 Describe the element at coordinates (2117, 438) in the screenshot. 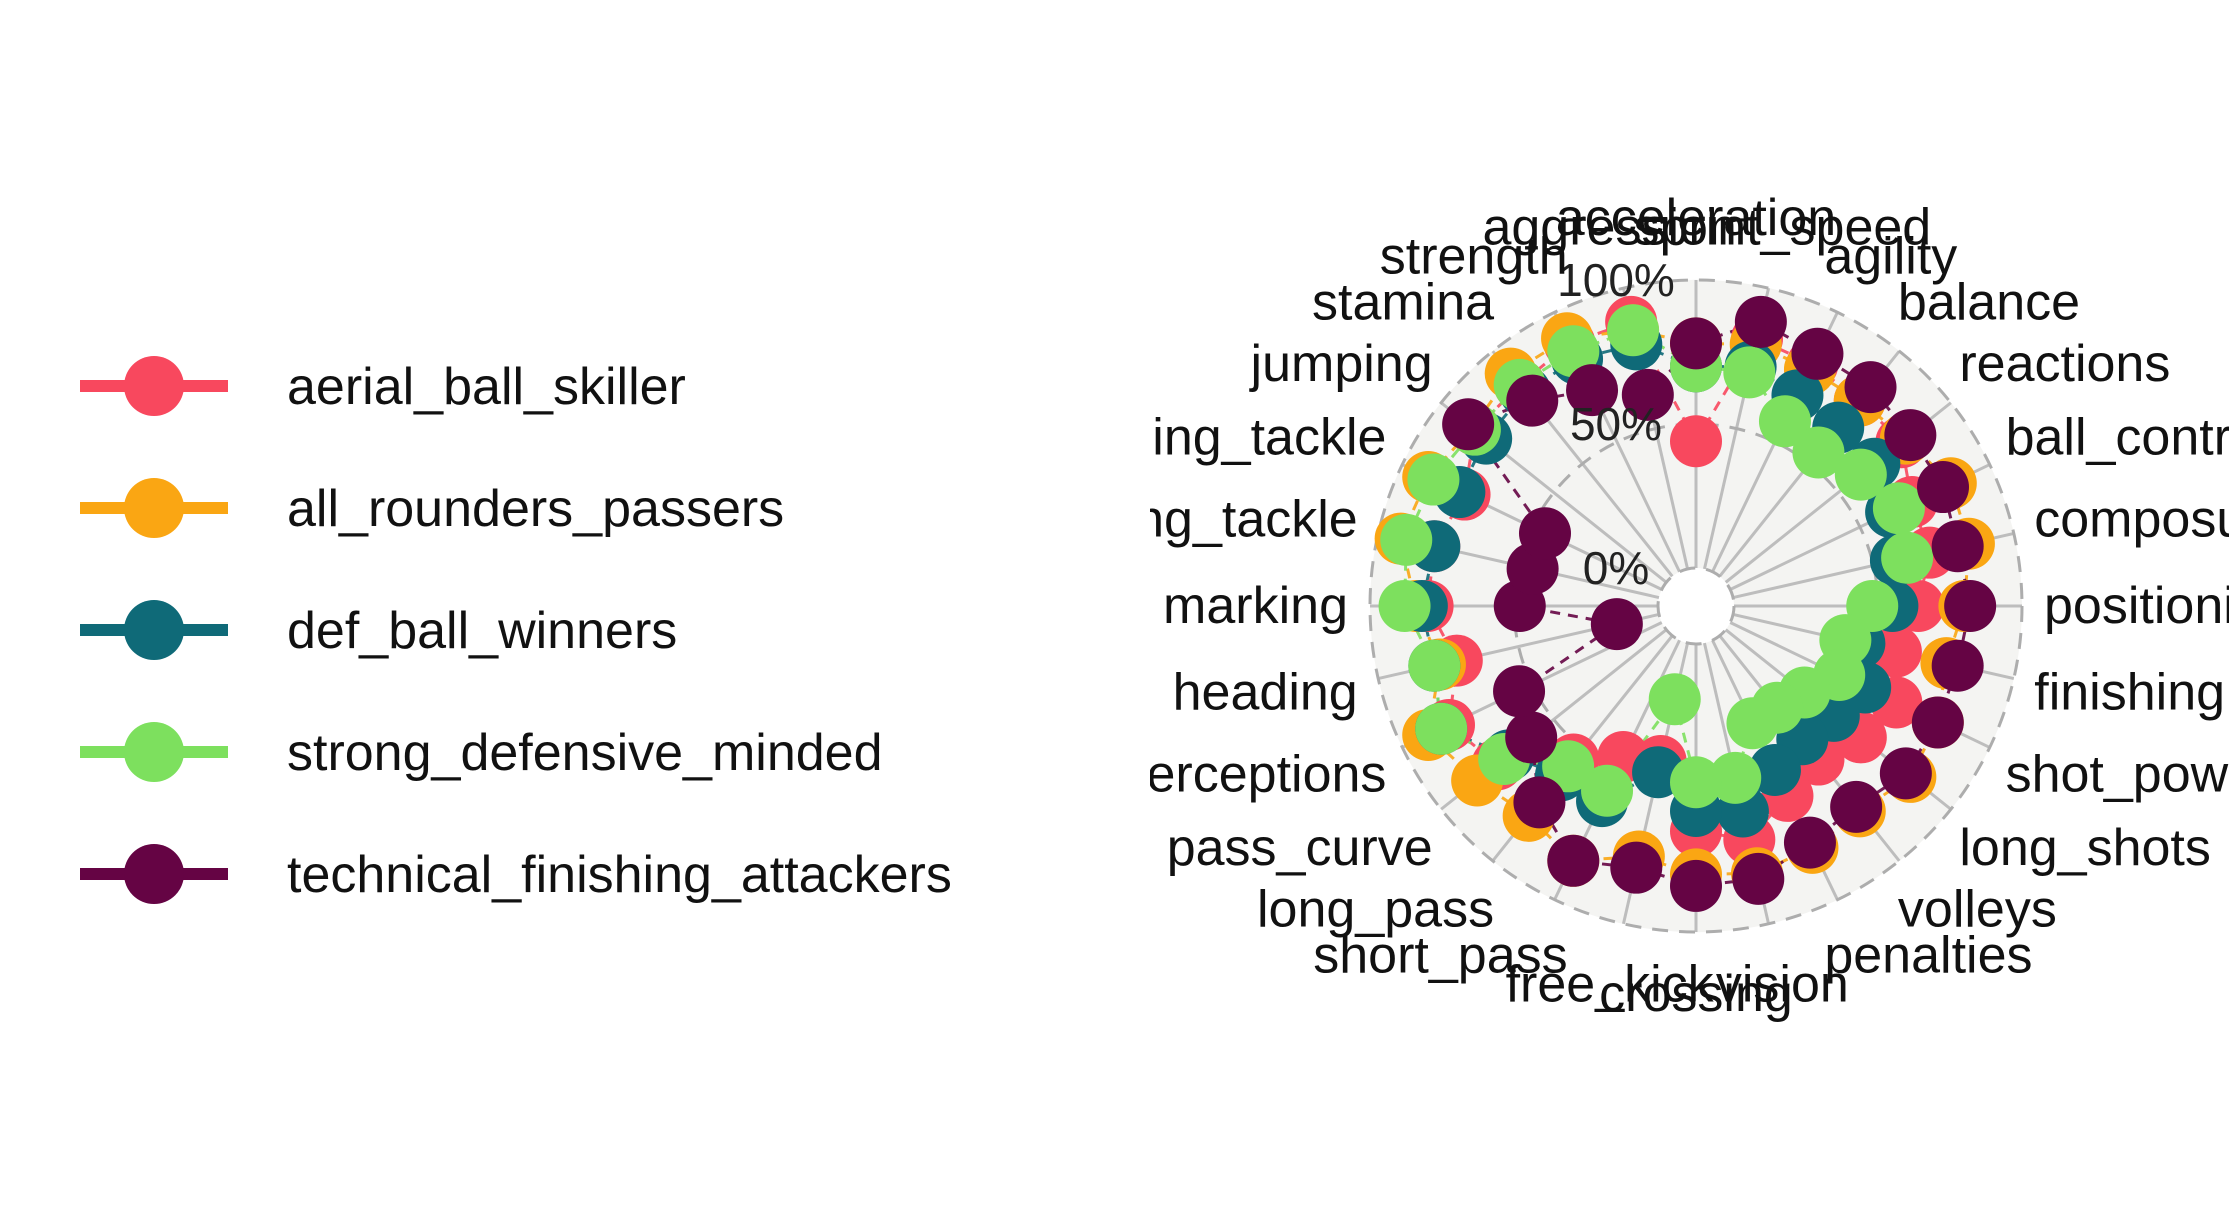

I see `category-label-ball-control: ball_control` at that location.